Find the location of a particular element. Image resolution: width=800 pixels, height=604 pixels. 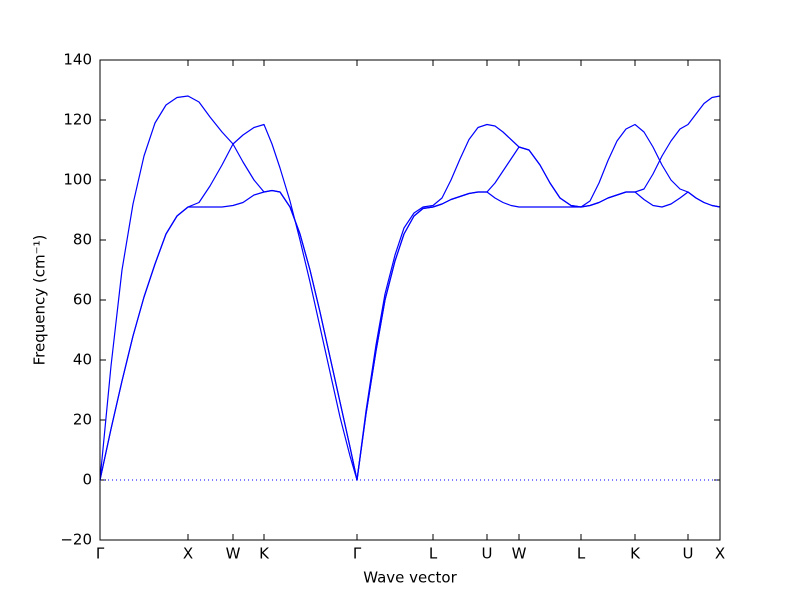

y-tick-label: 0 is located at coordinates (87, 480).